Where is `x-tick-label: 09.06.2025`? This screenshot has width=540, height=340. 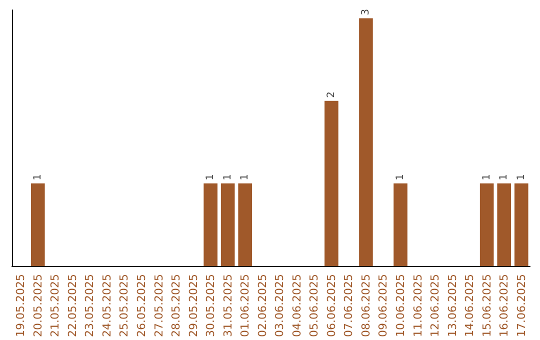
x-tick-label: 09.06.2025 is located at coordinates (383, 306).